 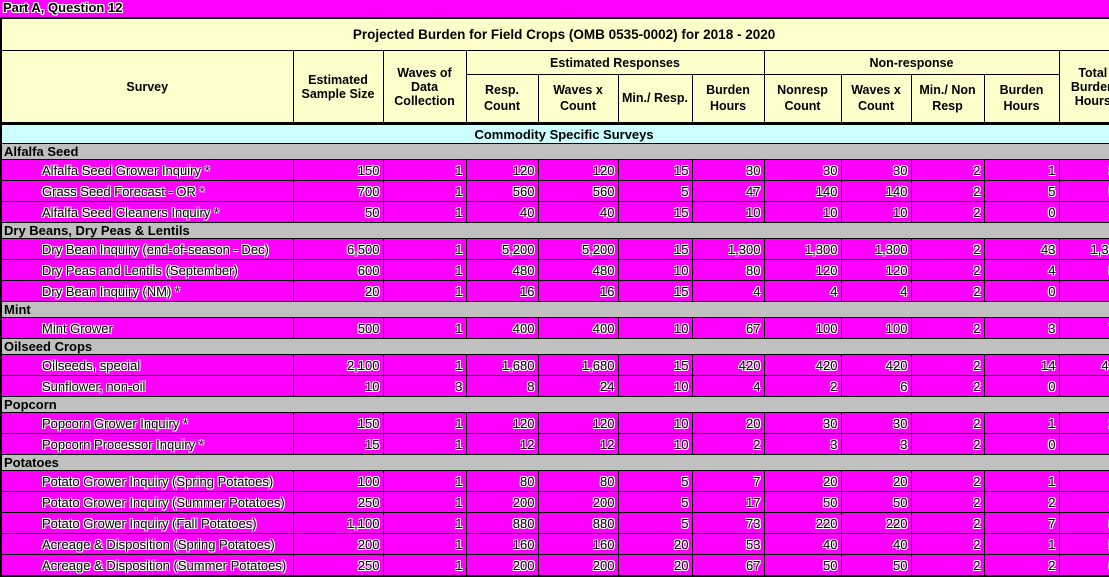 I want to click on value-cell: 80, so click(x=578, y=481).